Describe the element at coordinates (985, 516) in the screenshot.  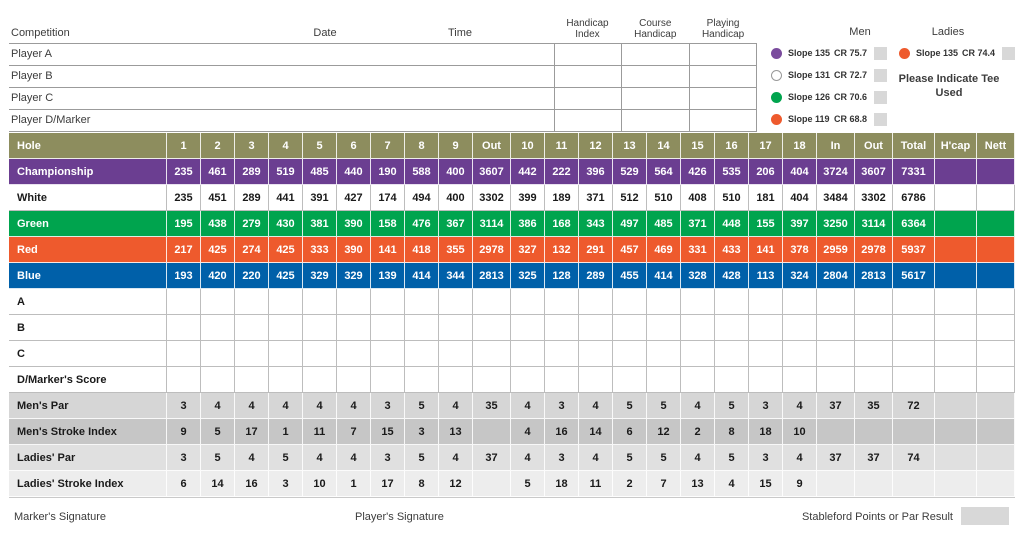
I see `stableford-result-box` at that location.